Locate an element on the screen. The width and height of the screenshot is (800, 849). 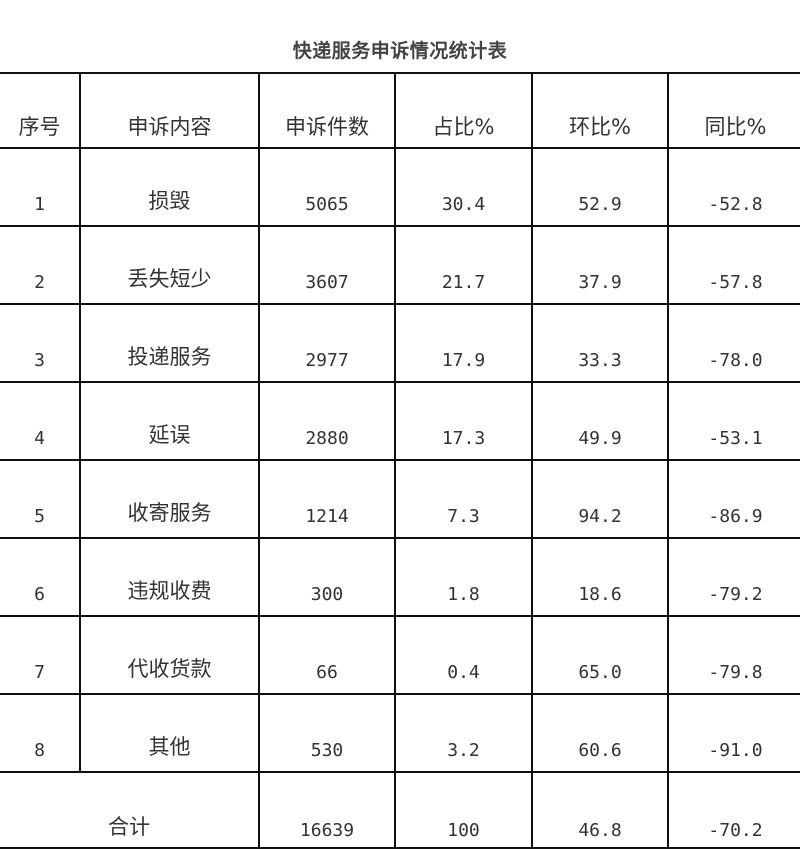
cell-content: 延误 is located at coordinates (169, 421).